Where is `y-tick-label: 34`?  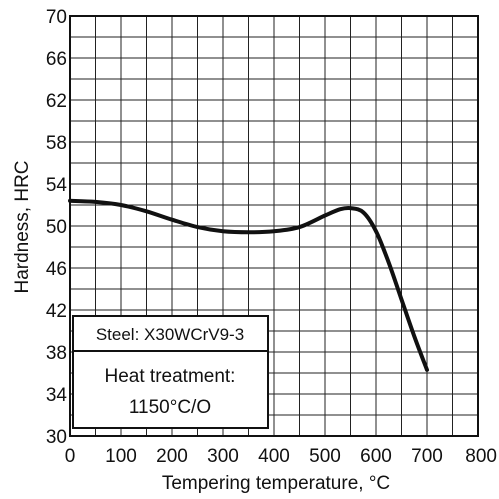 y-tick-label: 34 is located at coordinates (57, 395).